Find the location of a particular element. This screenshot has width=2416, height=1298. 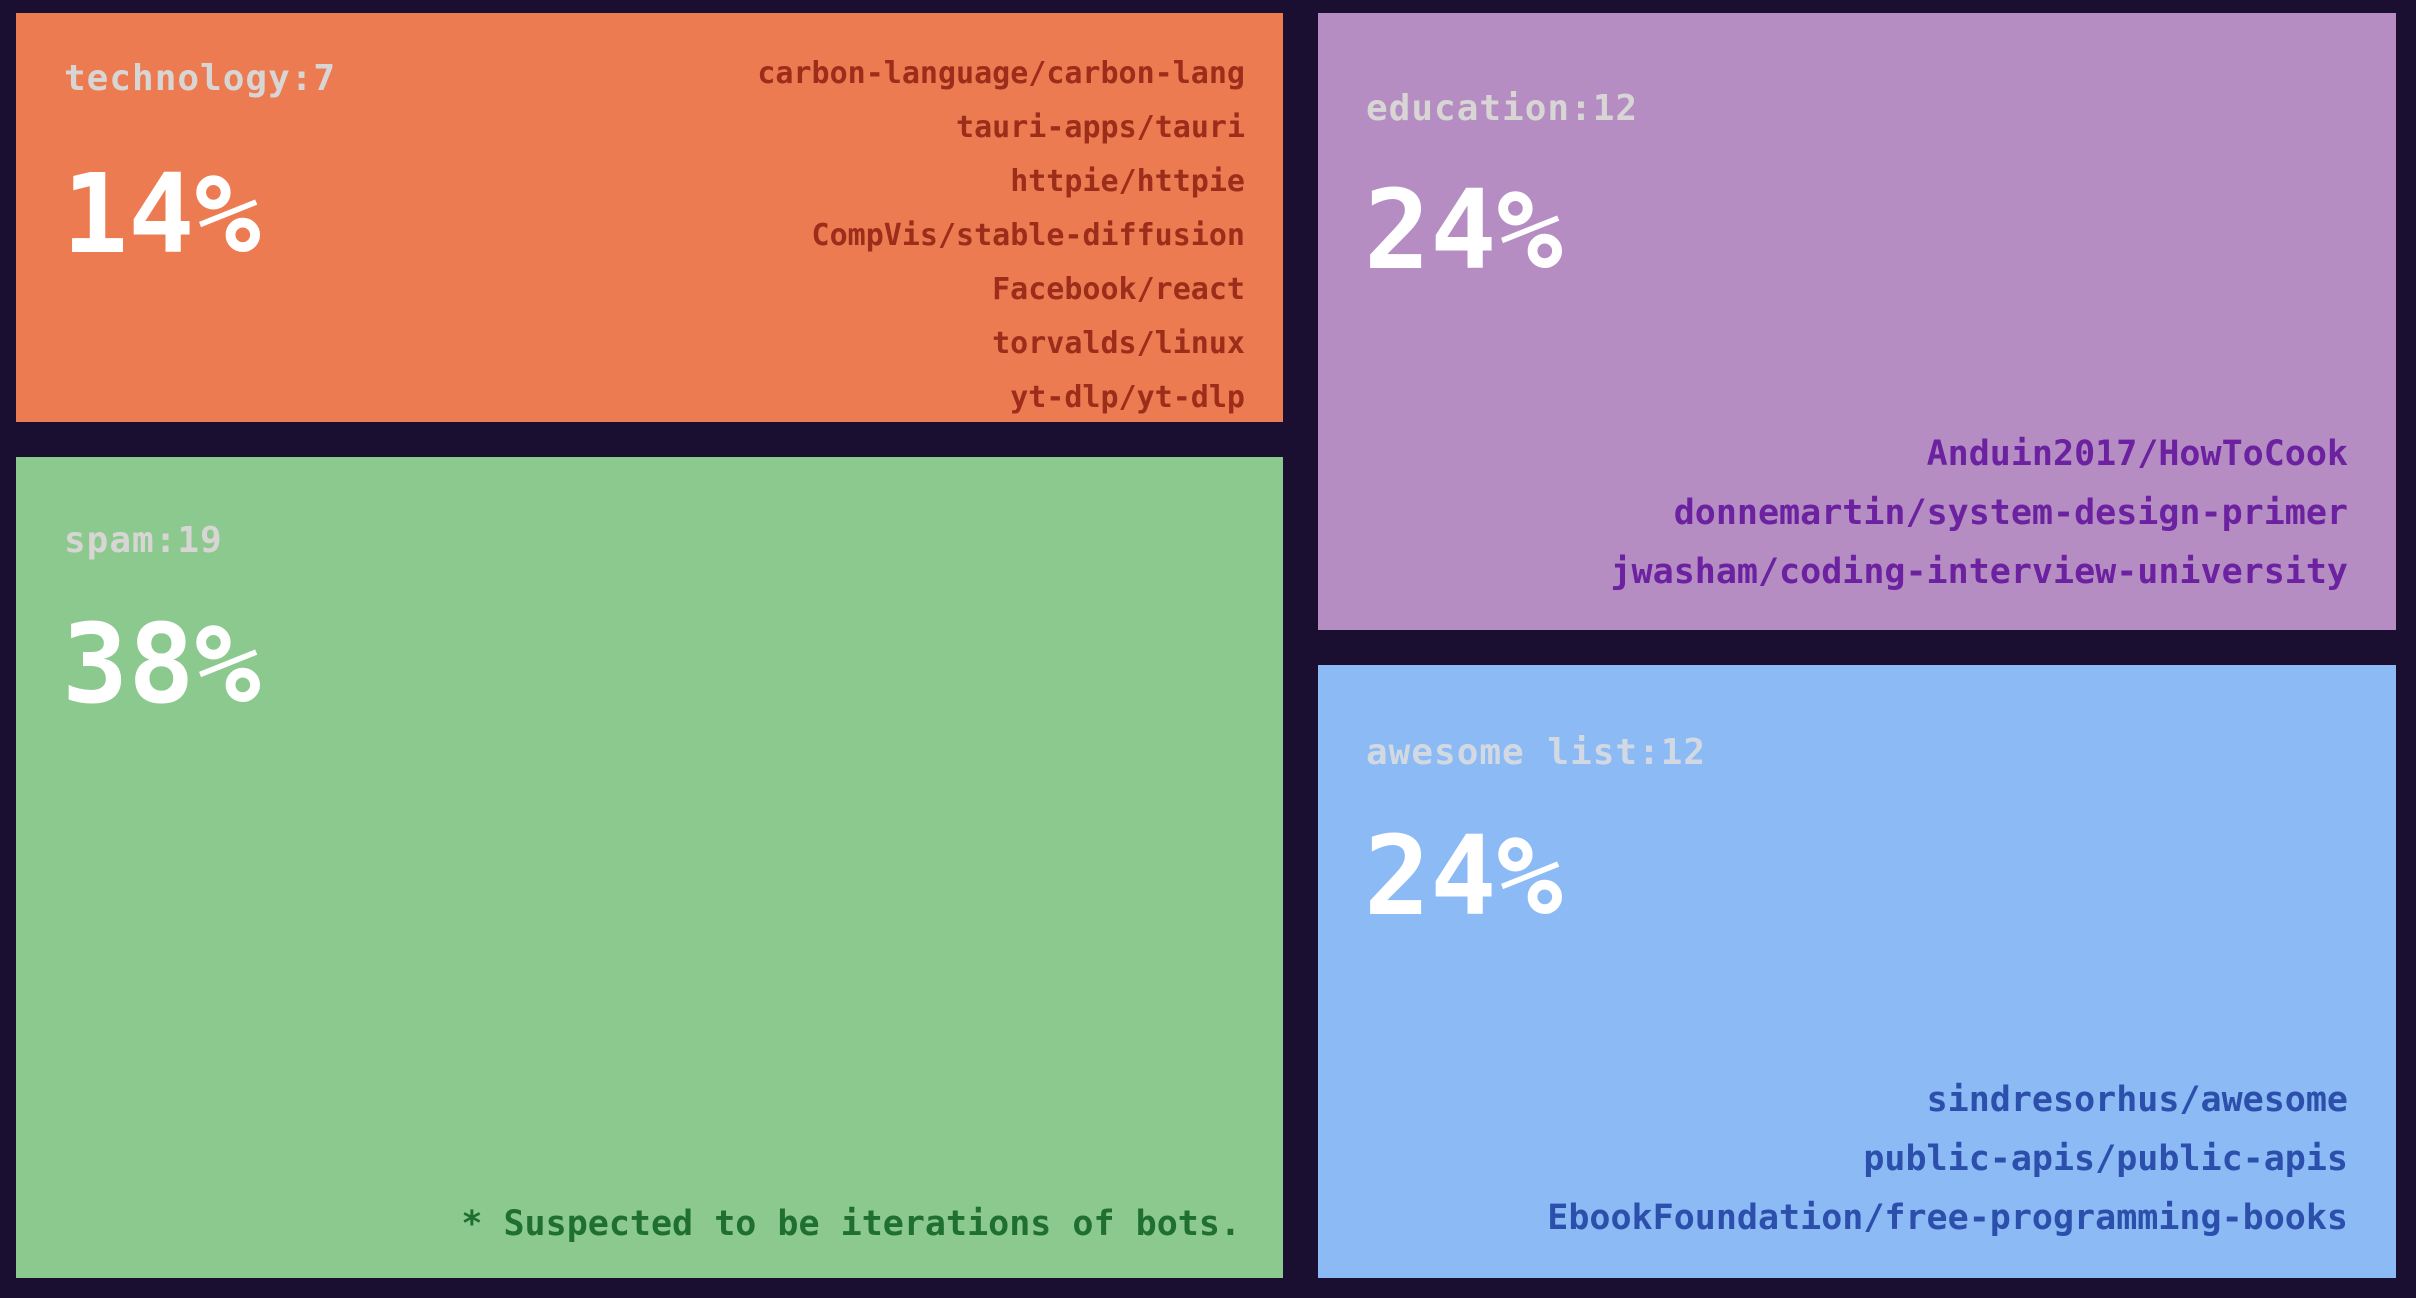

repo-item: donnemartin/system-design-primer is located at coordinates (2010, 513).